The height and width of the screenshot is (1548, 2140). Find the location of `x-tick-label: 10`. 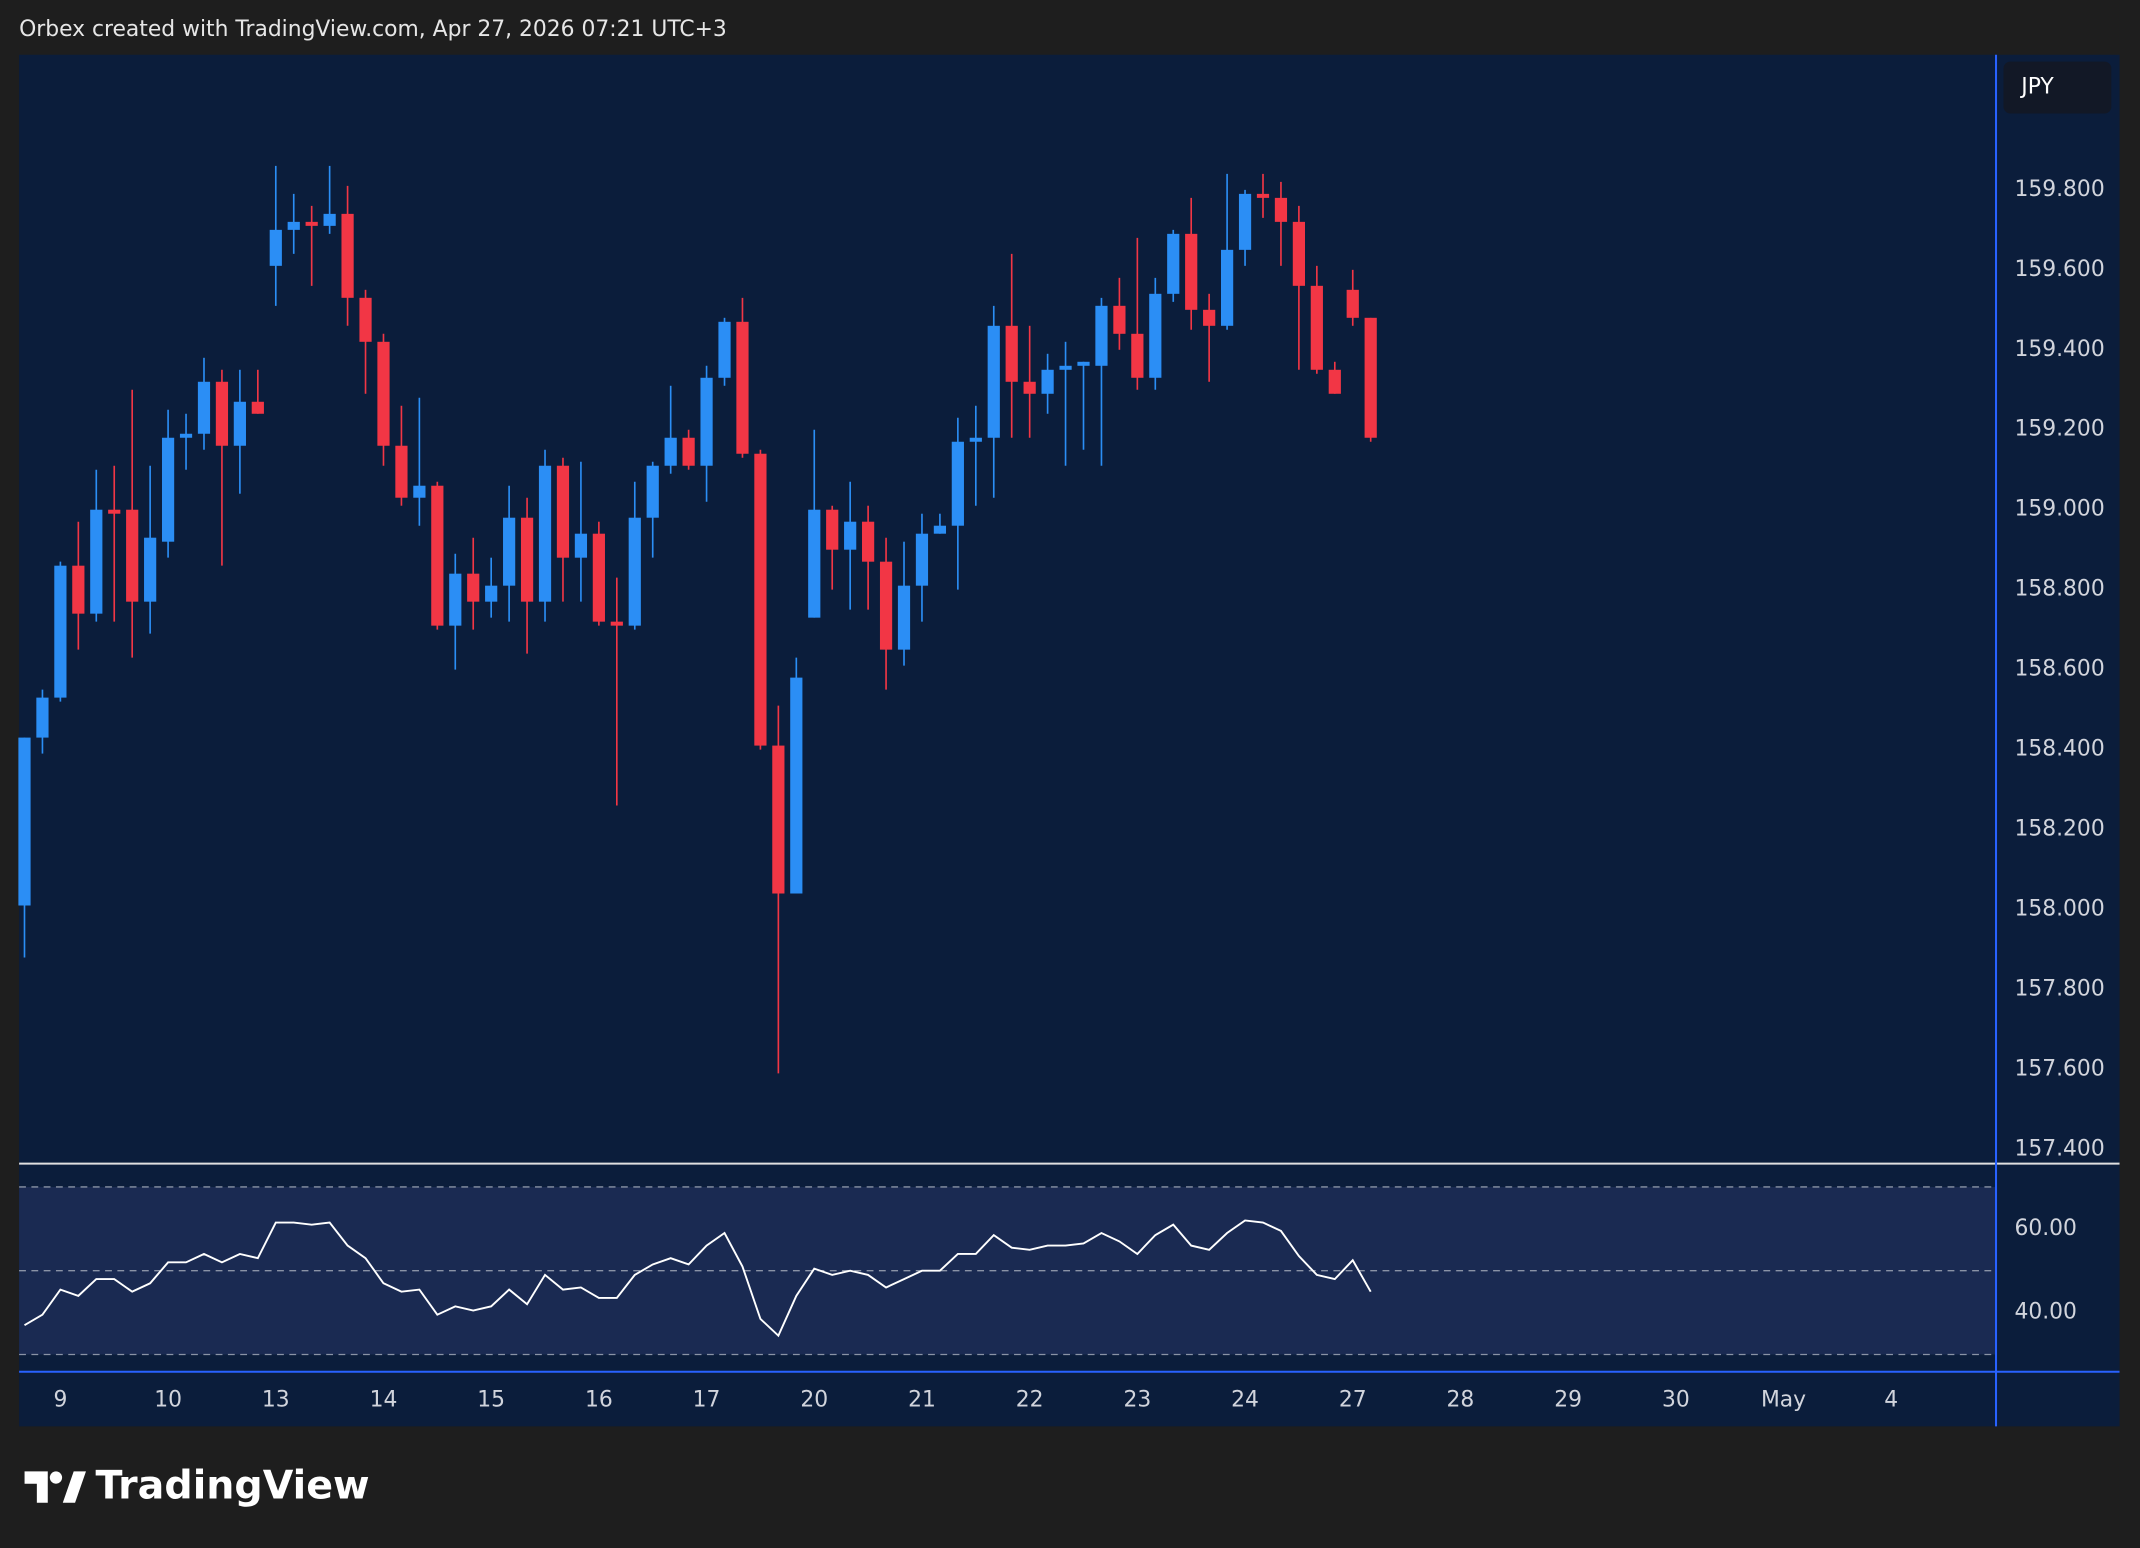

x-tick-label: 10 is located at coordinates (168, 1399).